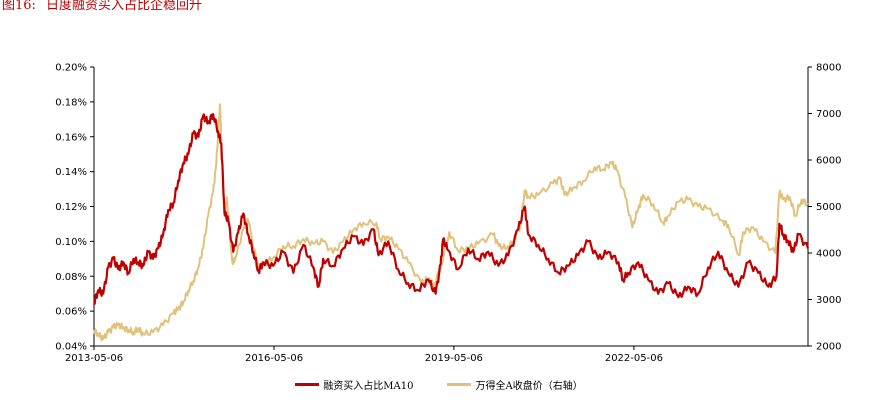 The image size is (878, 414). What do you see at coordinates (634, 358) in the screenshot?
I see `x-tick-label: 2022-05-06` at bounding box center [634, 358].